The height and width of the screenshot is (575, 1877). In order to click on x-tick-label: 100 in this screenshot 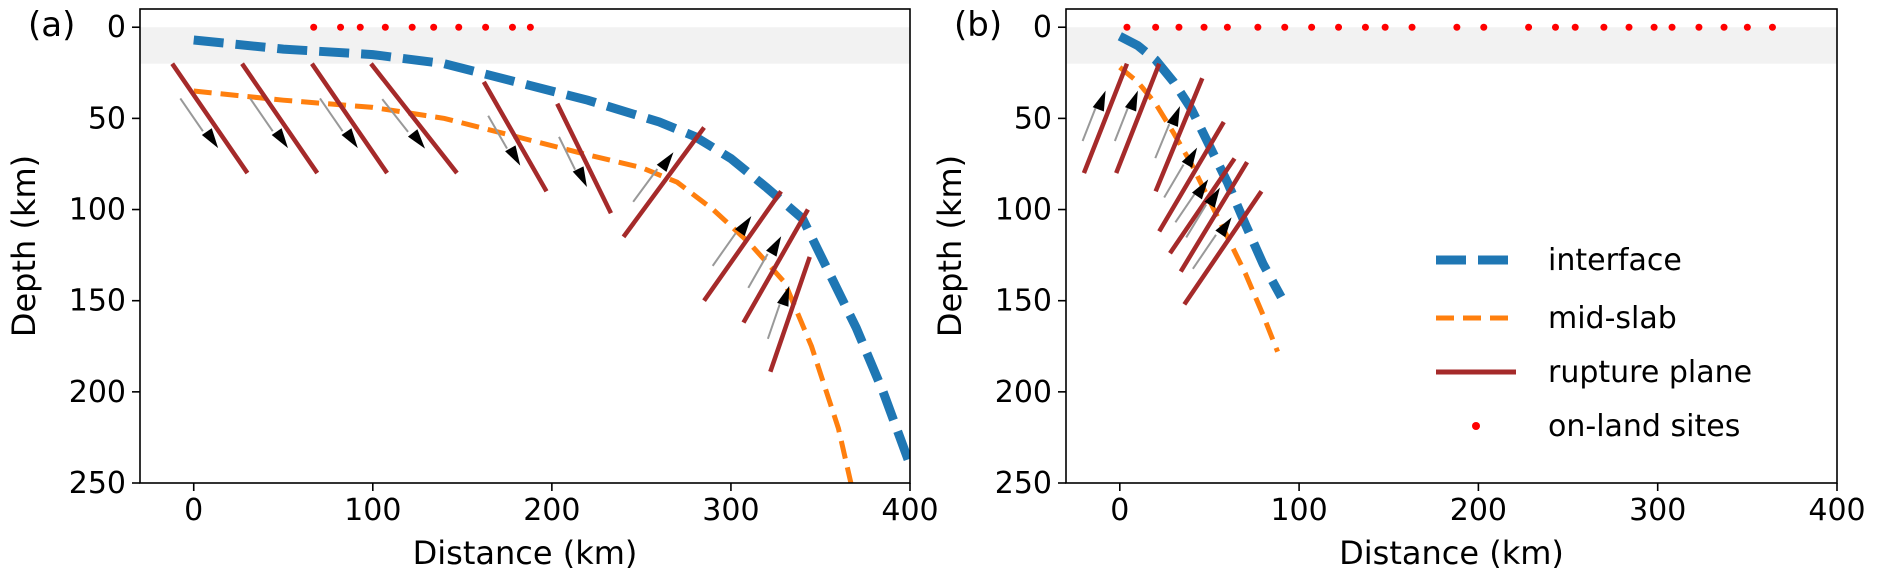, I will do `click(1298, 510)`.